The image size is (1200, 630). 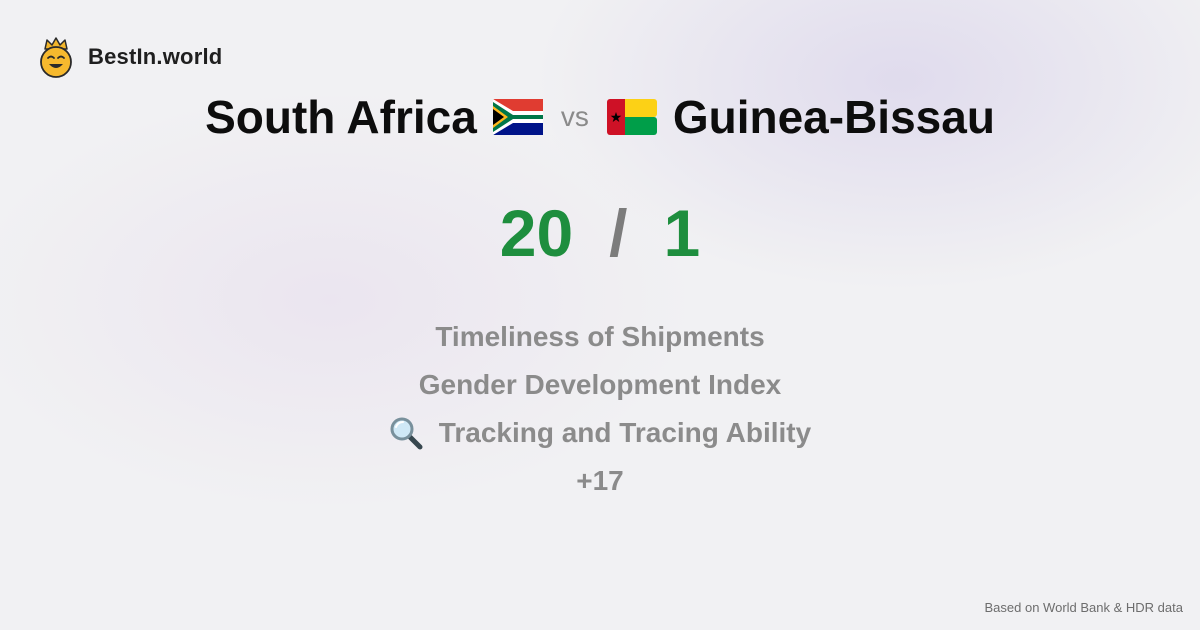 What do you see at coordinates (625, 432) in the screenshot?
I see `metric-label: Tracking and Tracing Ability` at bounding box center [625, 432].